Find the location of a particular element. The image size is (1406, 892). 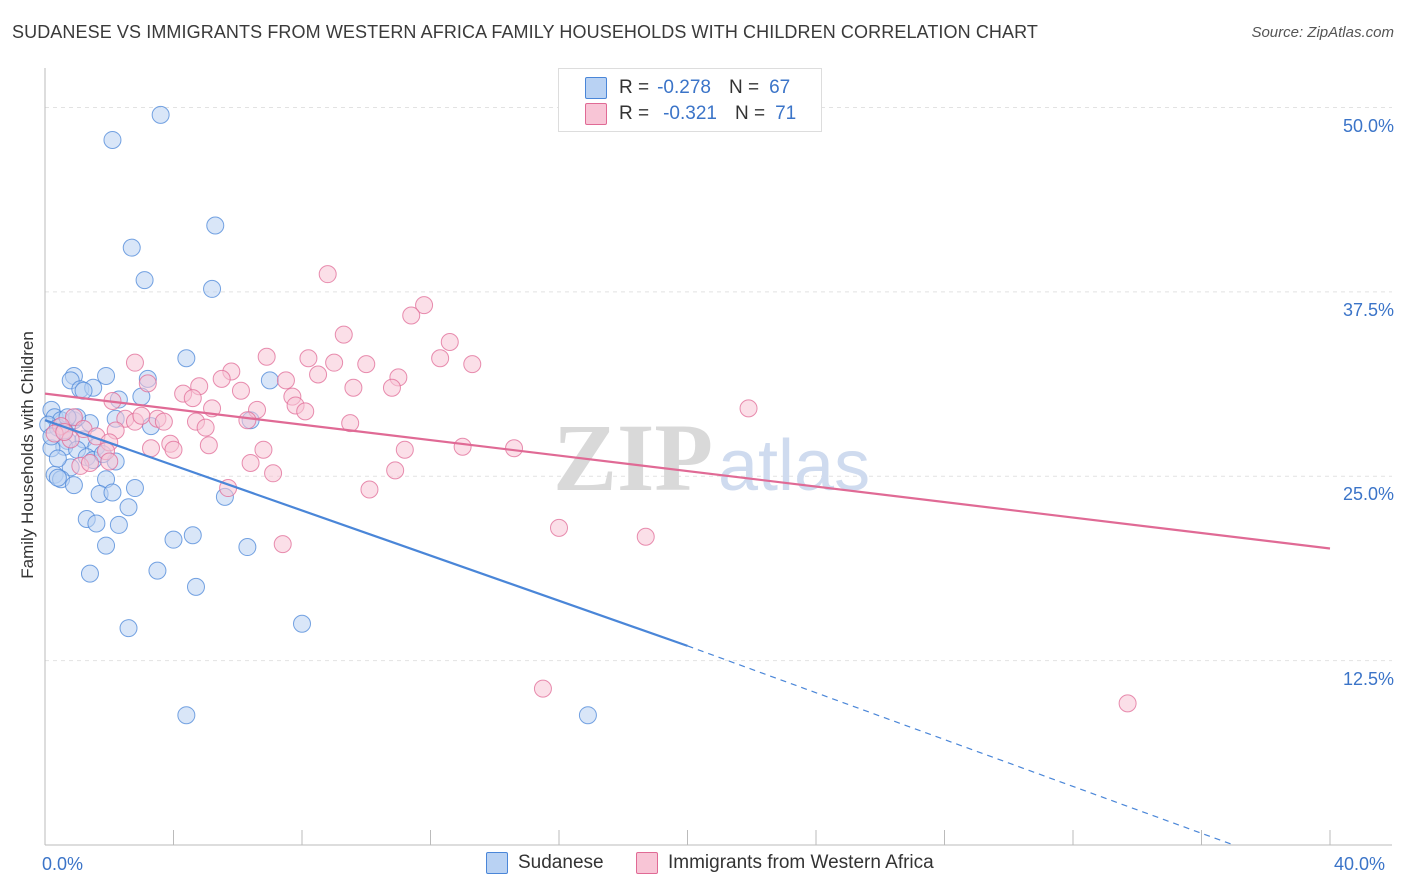

correlation-legend: R = -0.278 N = 67 R = -0.321 N = 71 is located at coordinates (690, 100).